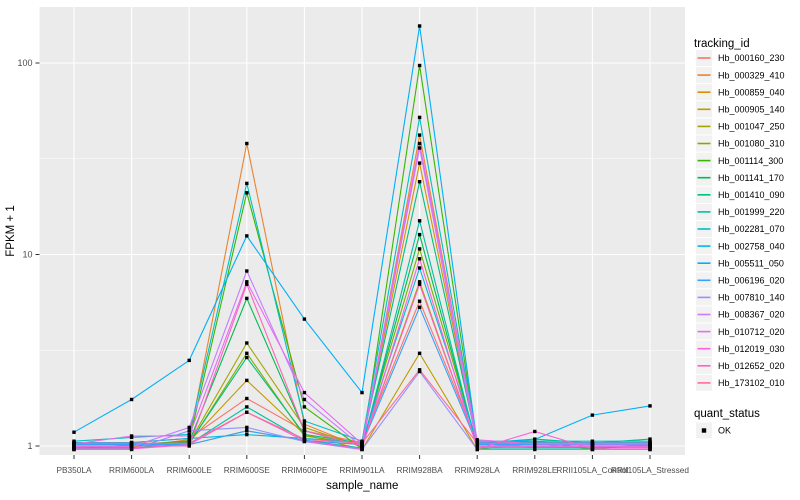 Image resolution: width=800 pixels, height=500 pixels. Describe the element at coordinates (190, 470) in the screenshot. I see `x-tick-label: RRIM600LE` at that location.